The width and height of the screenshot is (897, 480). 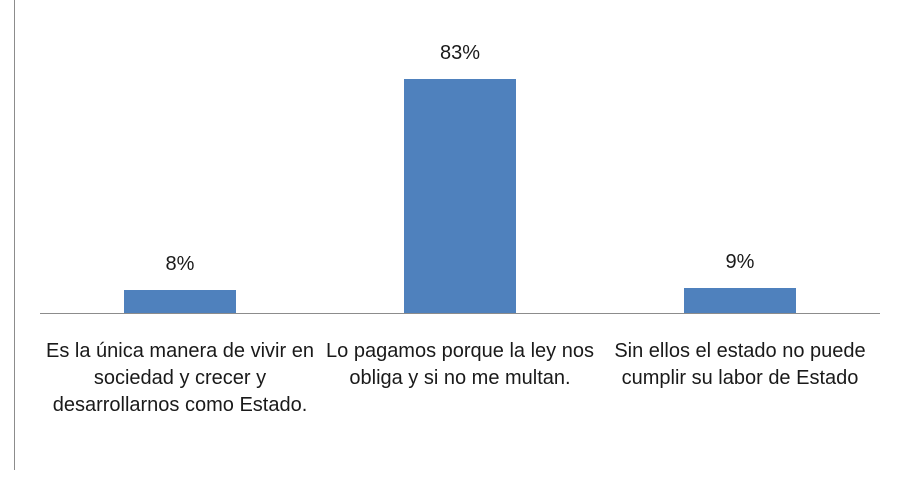 What do you see at coordinates (180, 264) in the screenshot?
I see `value-label: 8%` at bounding box center [180, 264].